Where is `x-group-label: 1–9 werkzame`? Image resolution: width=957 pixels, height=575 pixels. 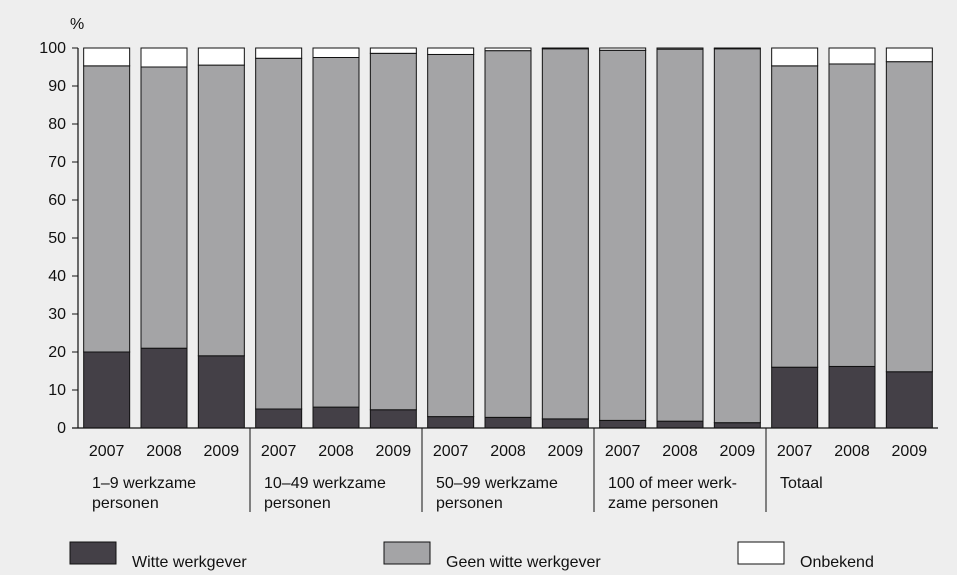
x-group-label: 1–9 werkzame is located at coordinates (144, 483).